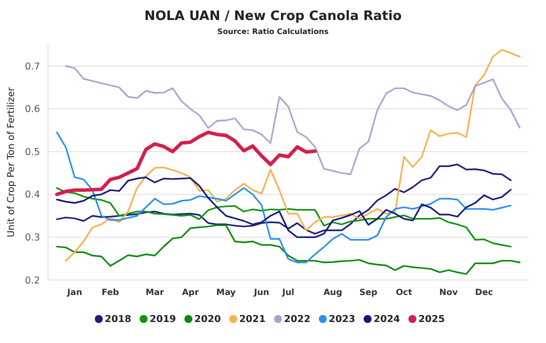 The image size is (546, 343). I want to click on x-tick-label: Jun, so click(261, 293).